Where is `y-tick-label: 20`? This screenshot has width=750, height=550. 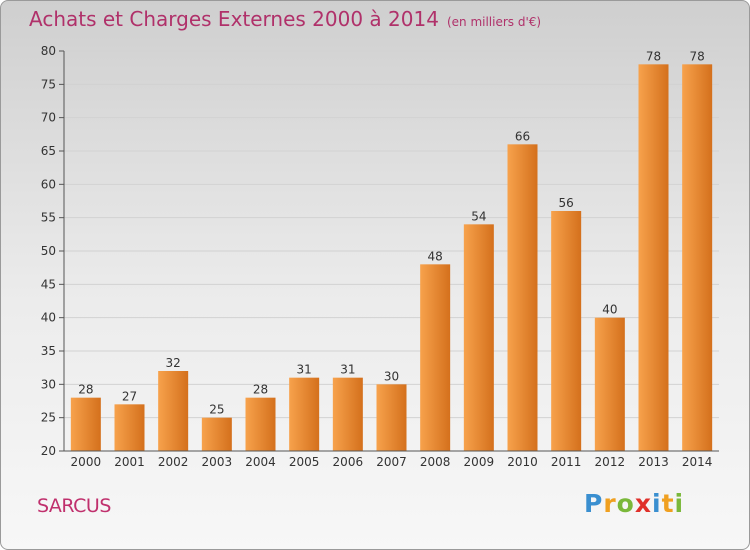
y-tick-label: 20 is located at coordinates (48, 451).